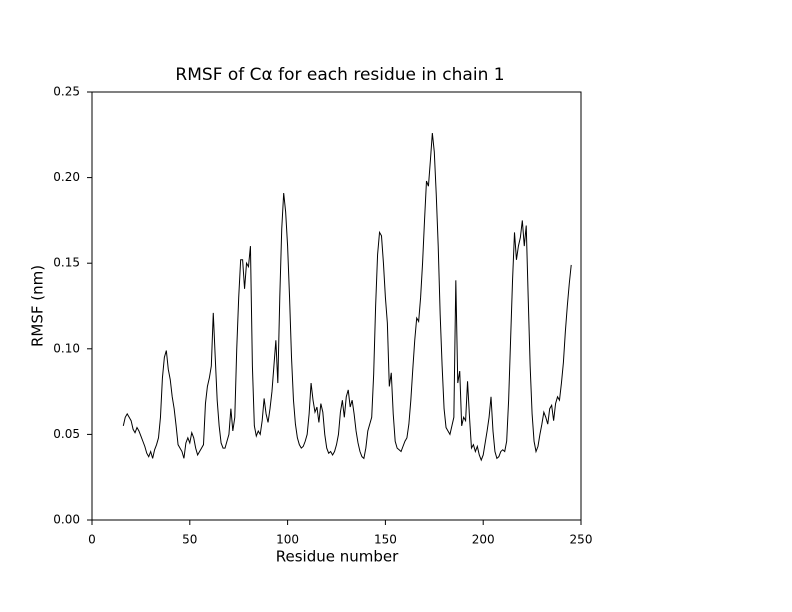 Image resolution: width=792 pixels, height=612 pixels. I want to click on y-tick-label: 0.15, so click(66, 263).